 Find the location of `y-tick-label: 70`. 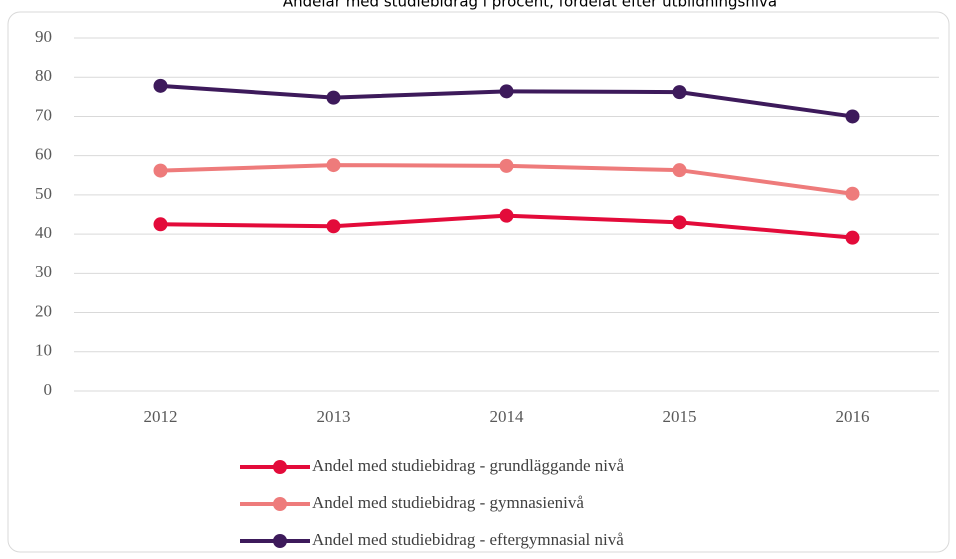

y-tick-label: 70 is located at coordinates (43, 114).